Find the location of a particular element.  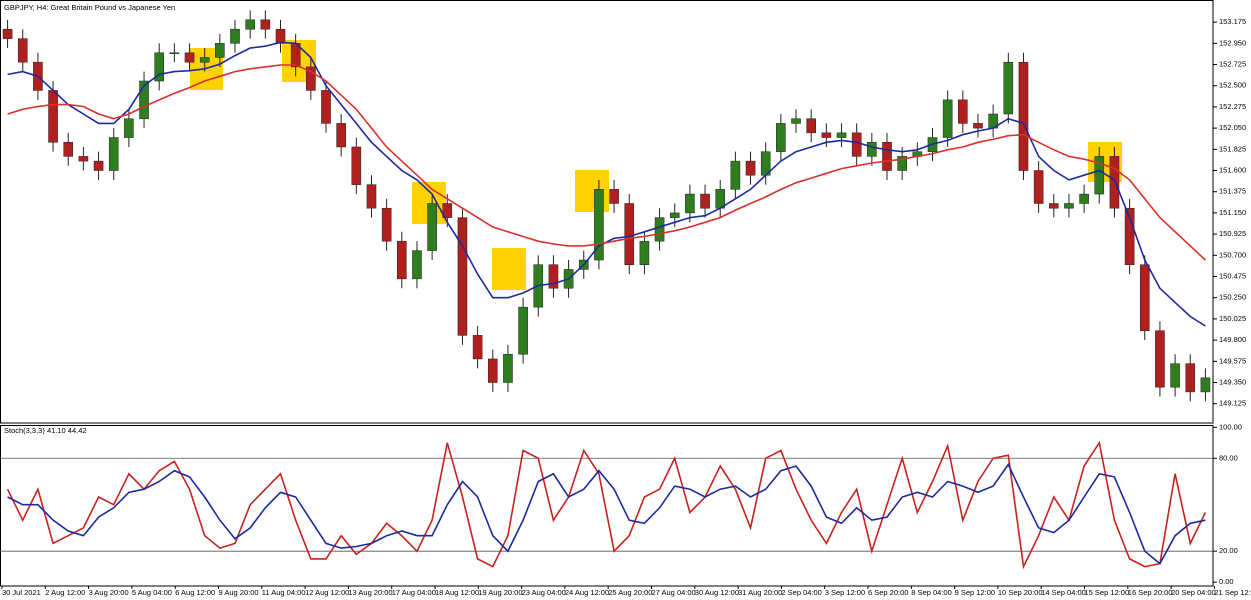

y-tick-label: 149.350 is located at coordinates (1232, 381).